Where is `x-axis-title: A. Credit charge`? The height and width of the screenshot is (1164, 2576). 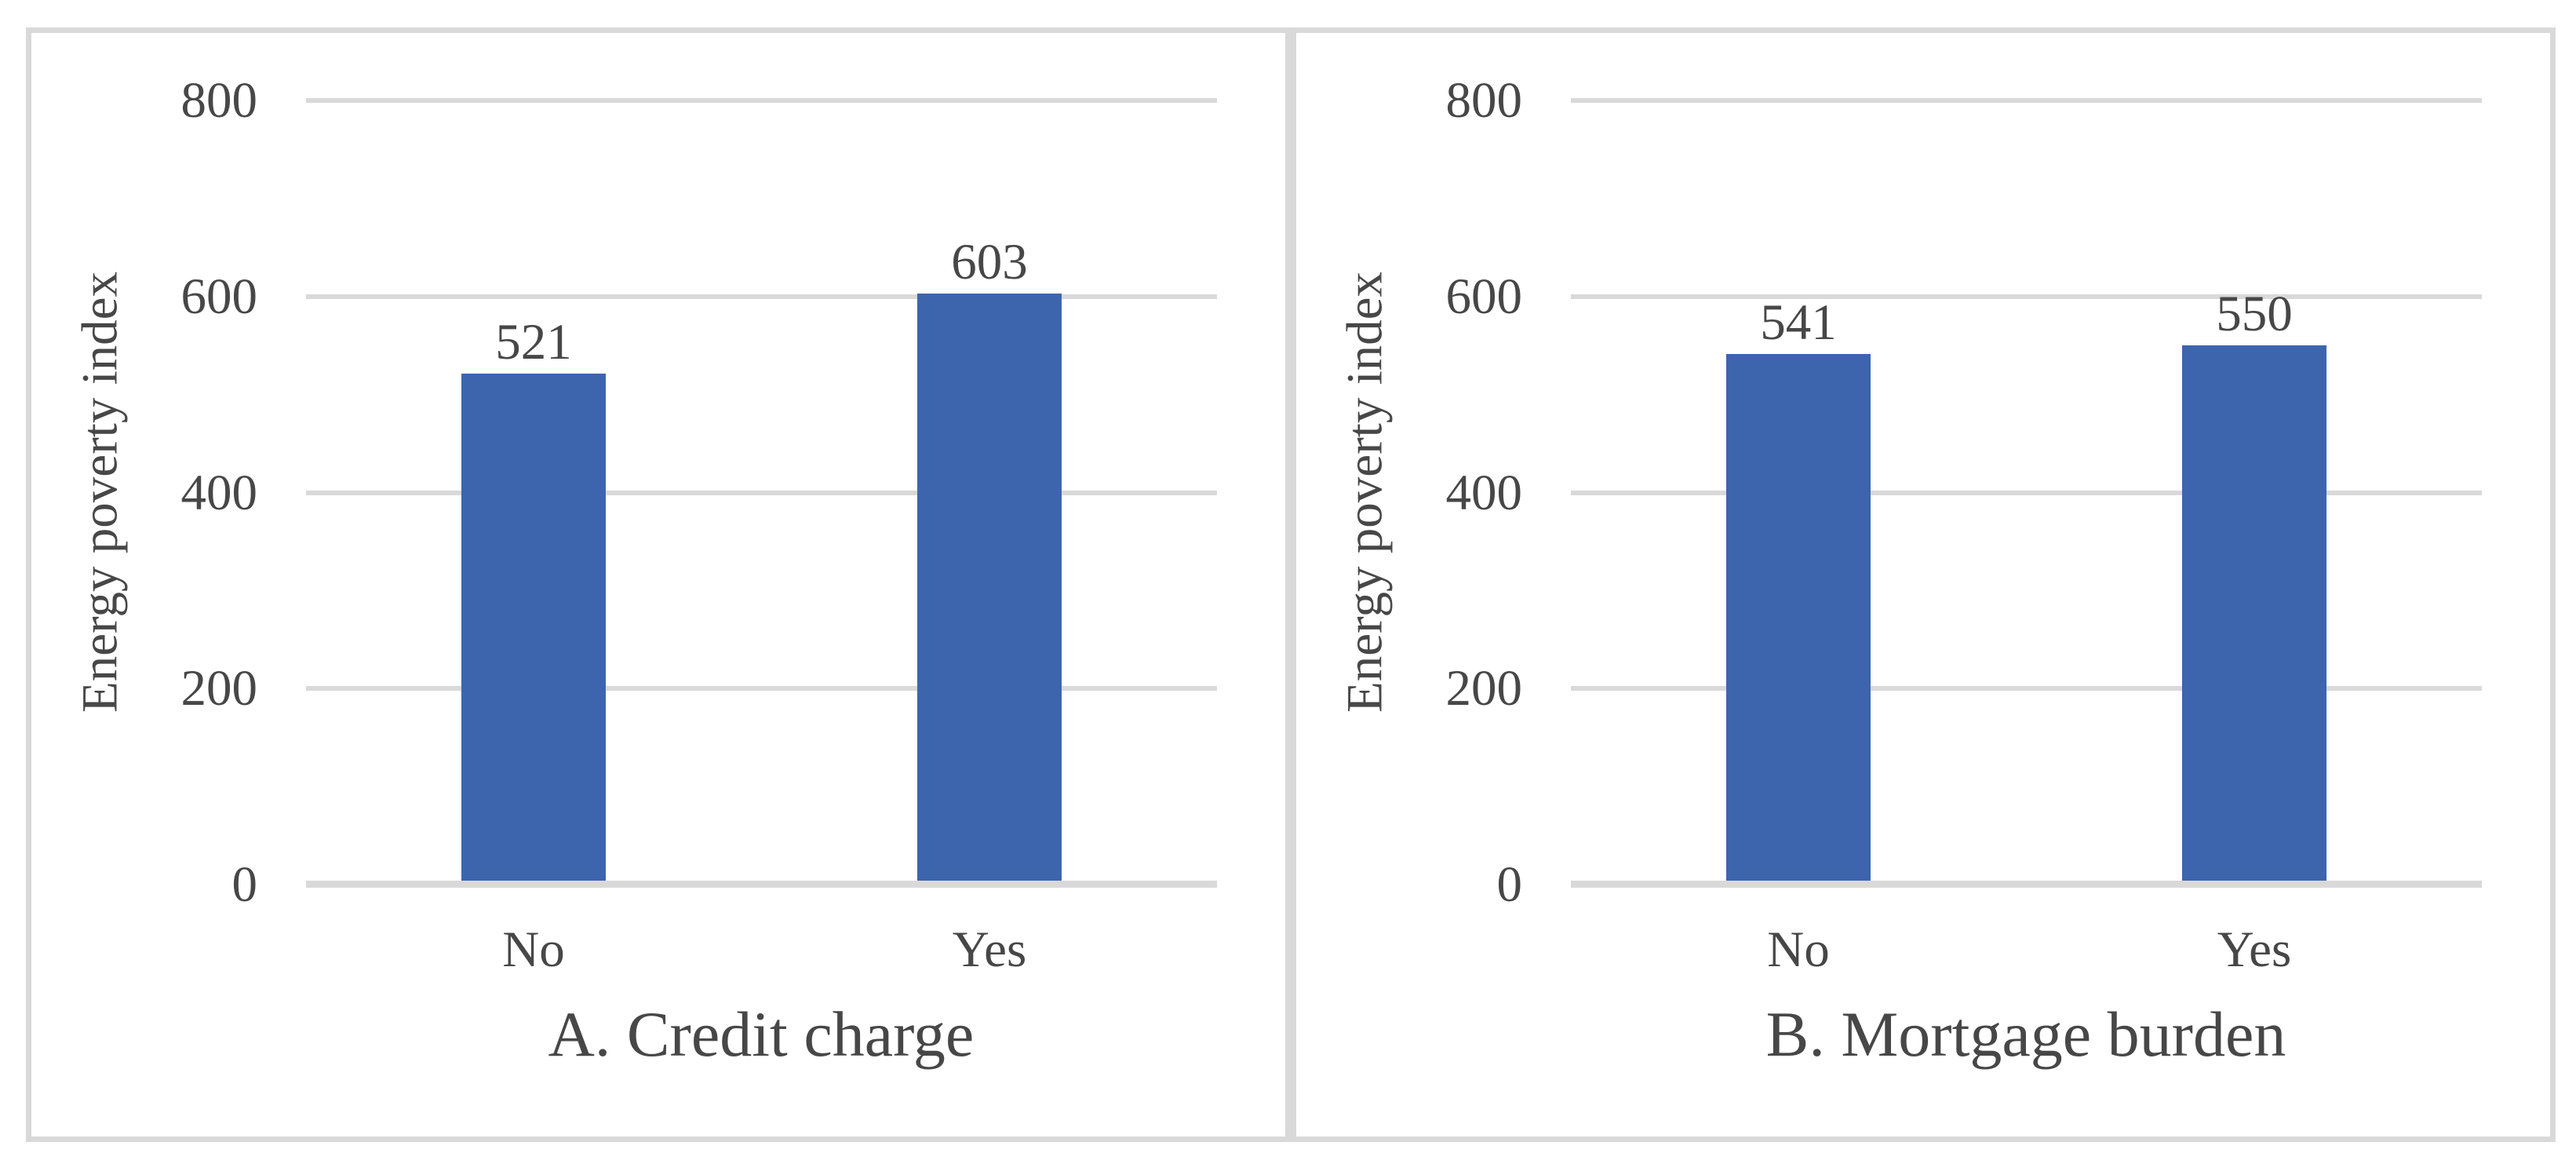 x-axis-title: A. Credit charge is located at coordinates (761, 1034).